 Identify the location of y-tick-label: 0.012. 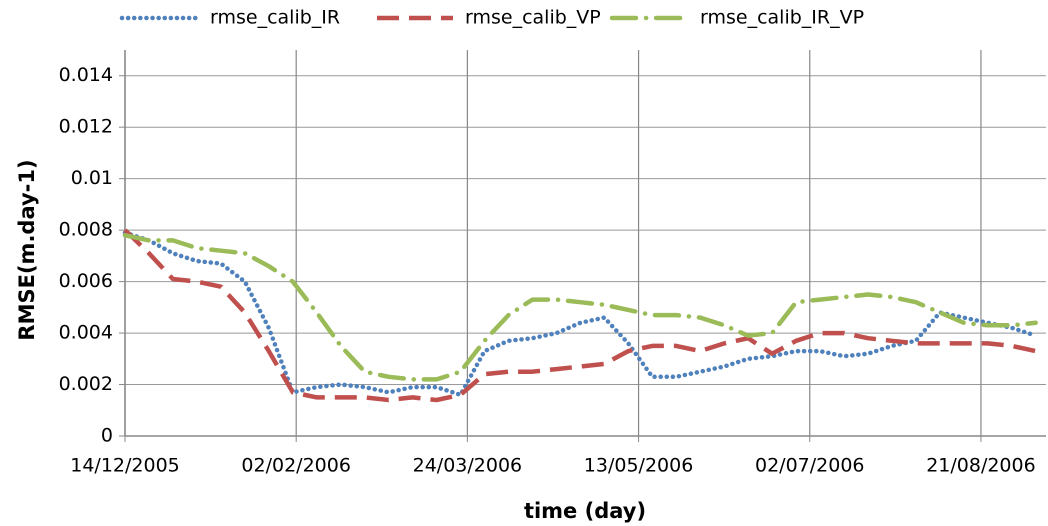
(86, 127).